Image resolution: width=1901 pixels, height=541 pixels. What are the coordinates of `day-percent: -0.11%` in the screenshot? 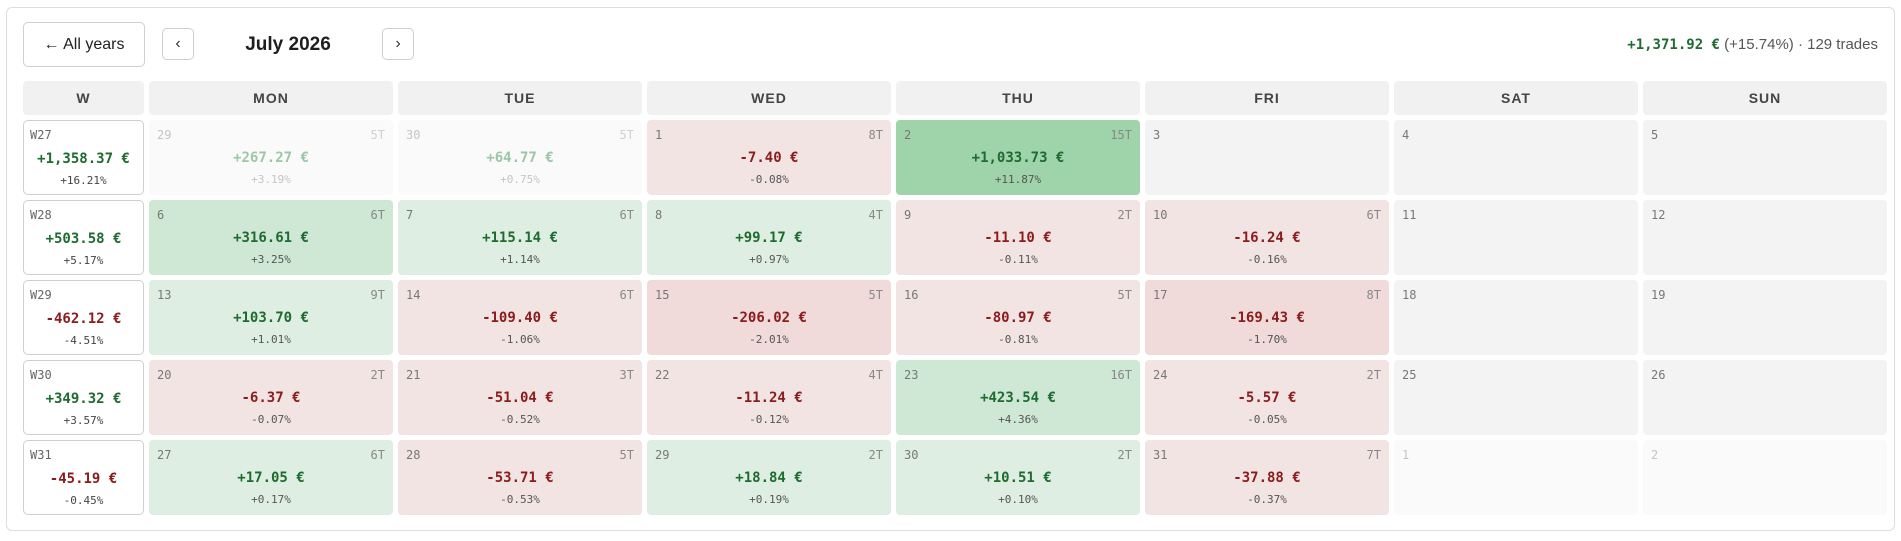 It's located at (1018, 259).